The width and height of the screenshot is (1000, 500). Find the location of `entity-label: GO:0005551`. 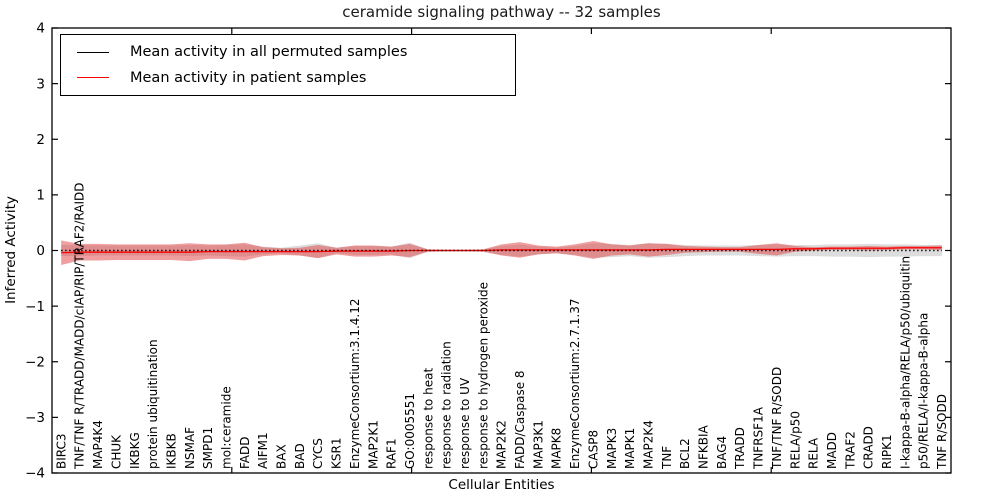

entity-label: GO:0005551 is located at coordinates (410, 431).